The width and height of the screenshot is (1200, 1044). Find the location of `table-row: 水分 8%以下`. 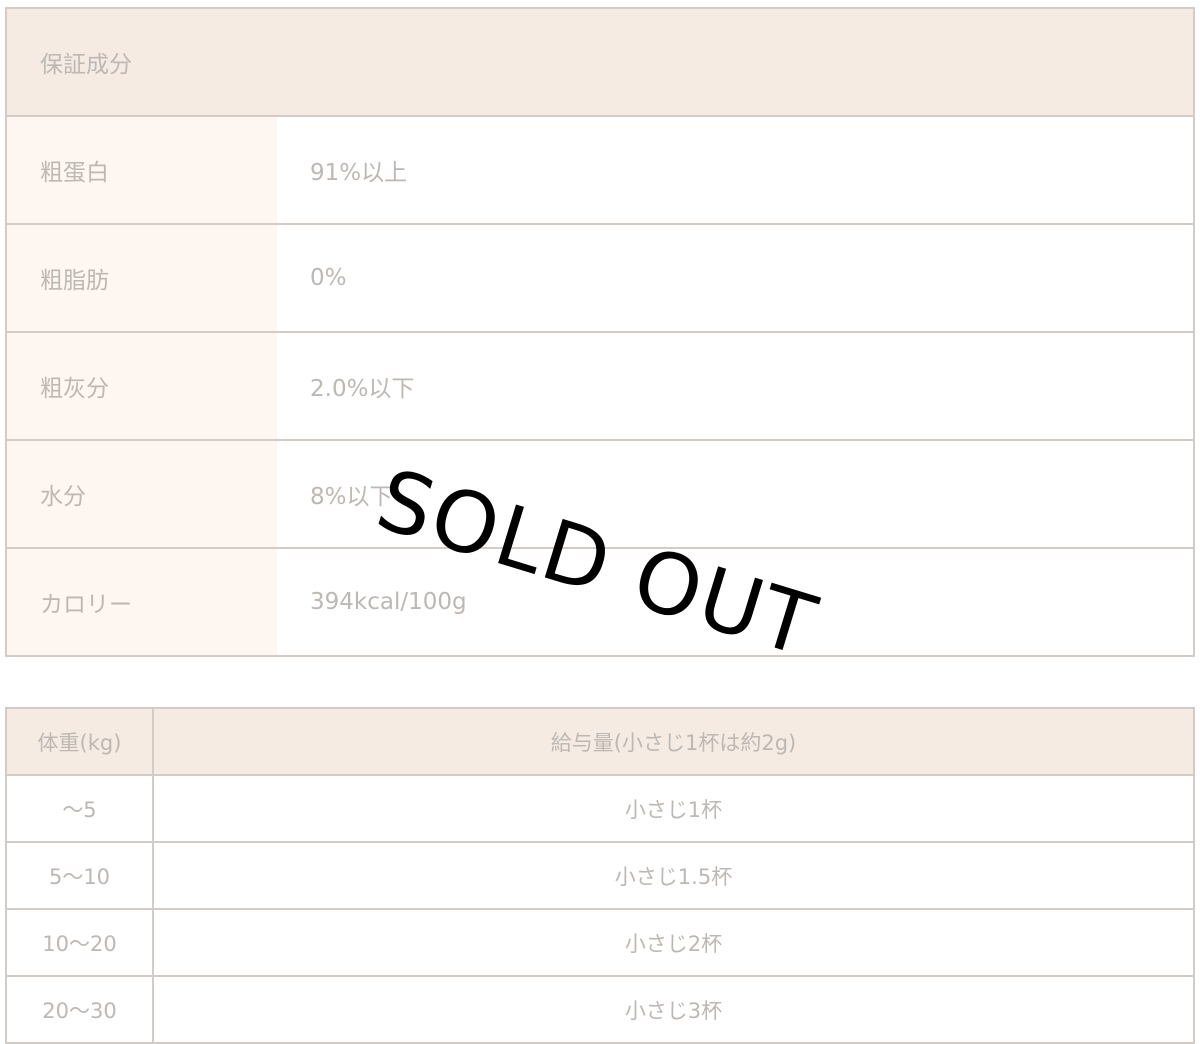

table-row: 水分 8%以下 is located at coordinates (600, 494).